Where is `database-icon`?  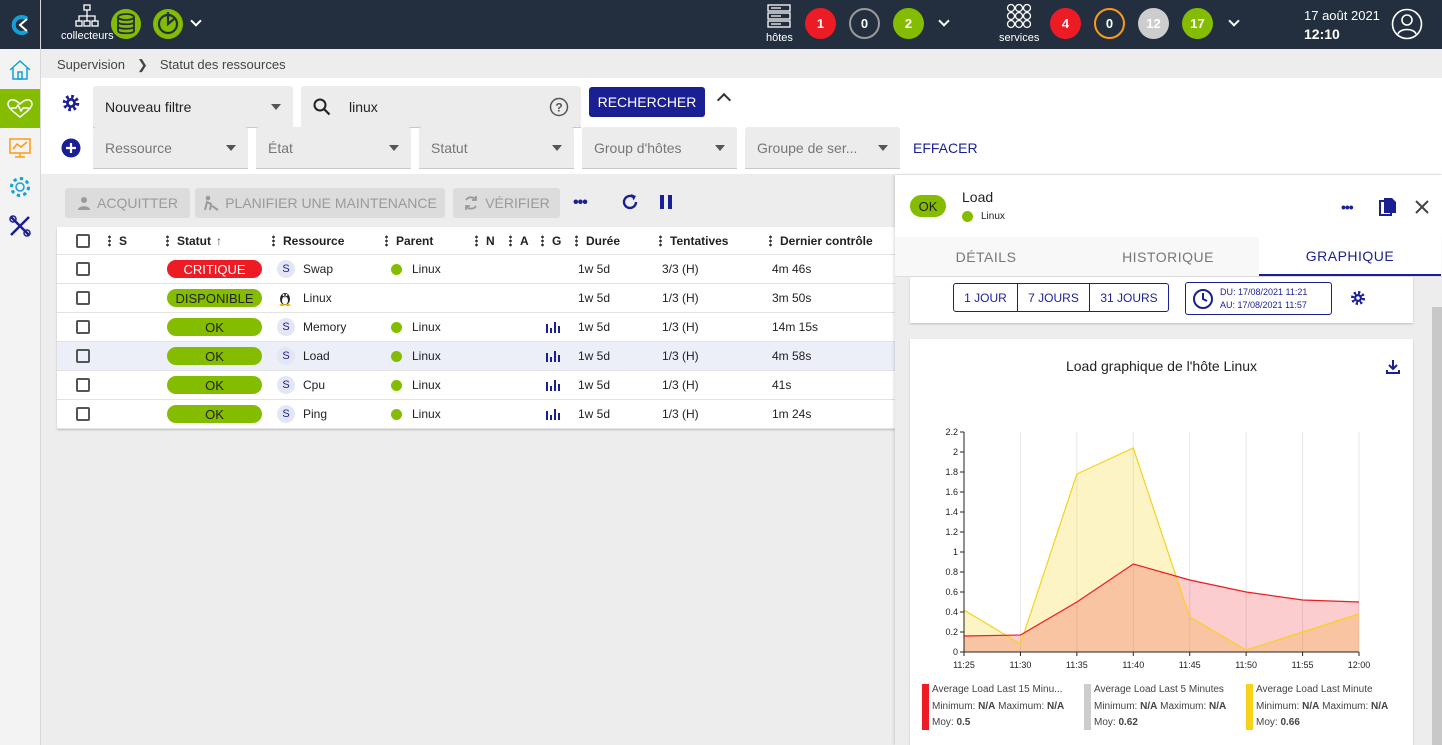 database-icon is located at coordinates (126, 25).